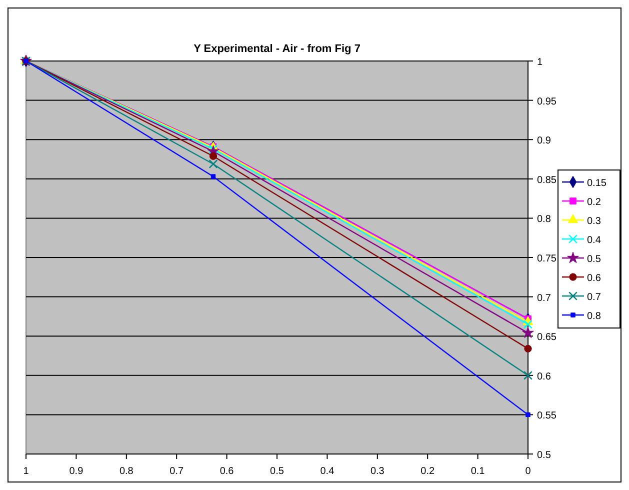  What do you see at coordinates (478, 471) in the screenshot?
I see `x-tick-label: 0.1` at bounding box center [478, 471].